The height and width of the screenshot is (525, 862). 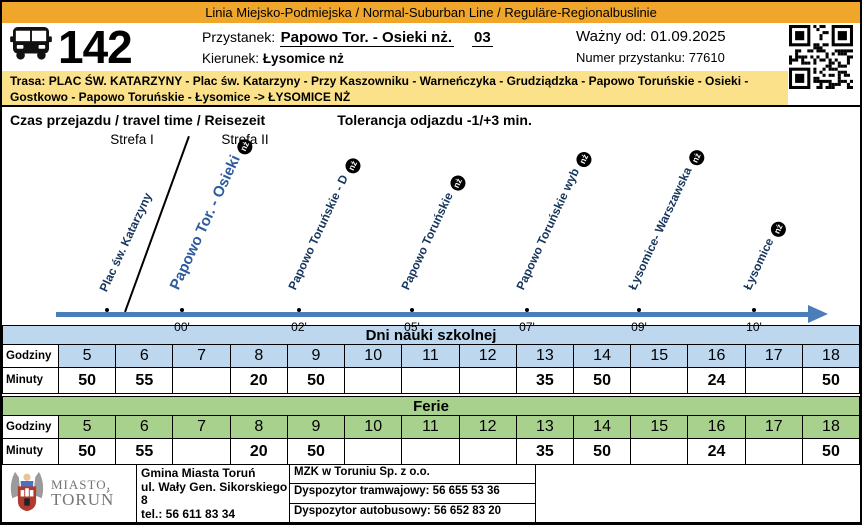 What do you see at coordinates (182, 327) in the screenshot?
I see `stop-time: 00'` at bounding box center [182, 327].